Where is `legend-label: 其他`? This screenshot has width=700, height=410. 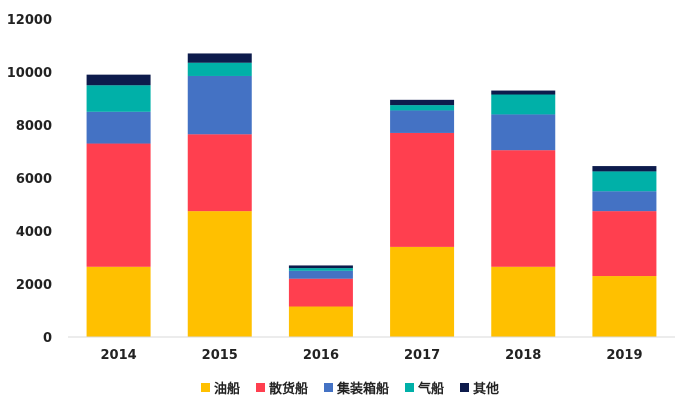 legend-label: 其他 is located at coordinates (486, 389).